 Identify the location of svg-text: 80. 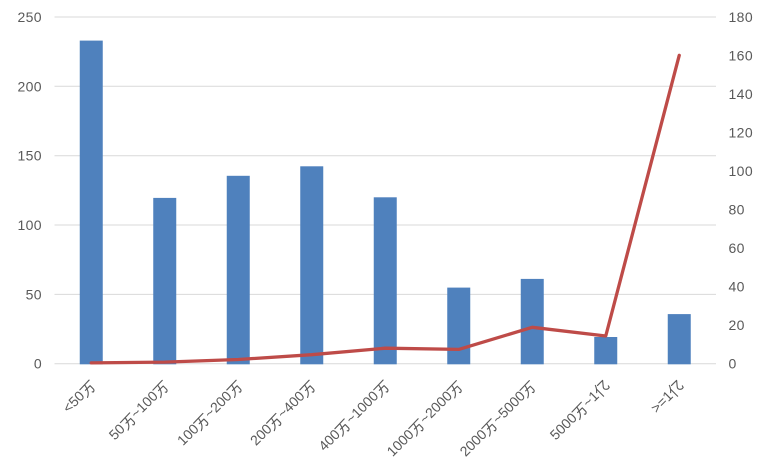
(737, 210).